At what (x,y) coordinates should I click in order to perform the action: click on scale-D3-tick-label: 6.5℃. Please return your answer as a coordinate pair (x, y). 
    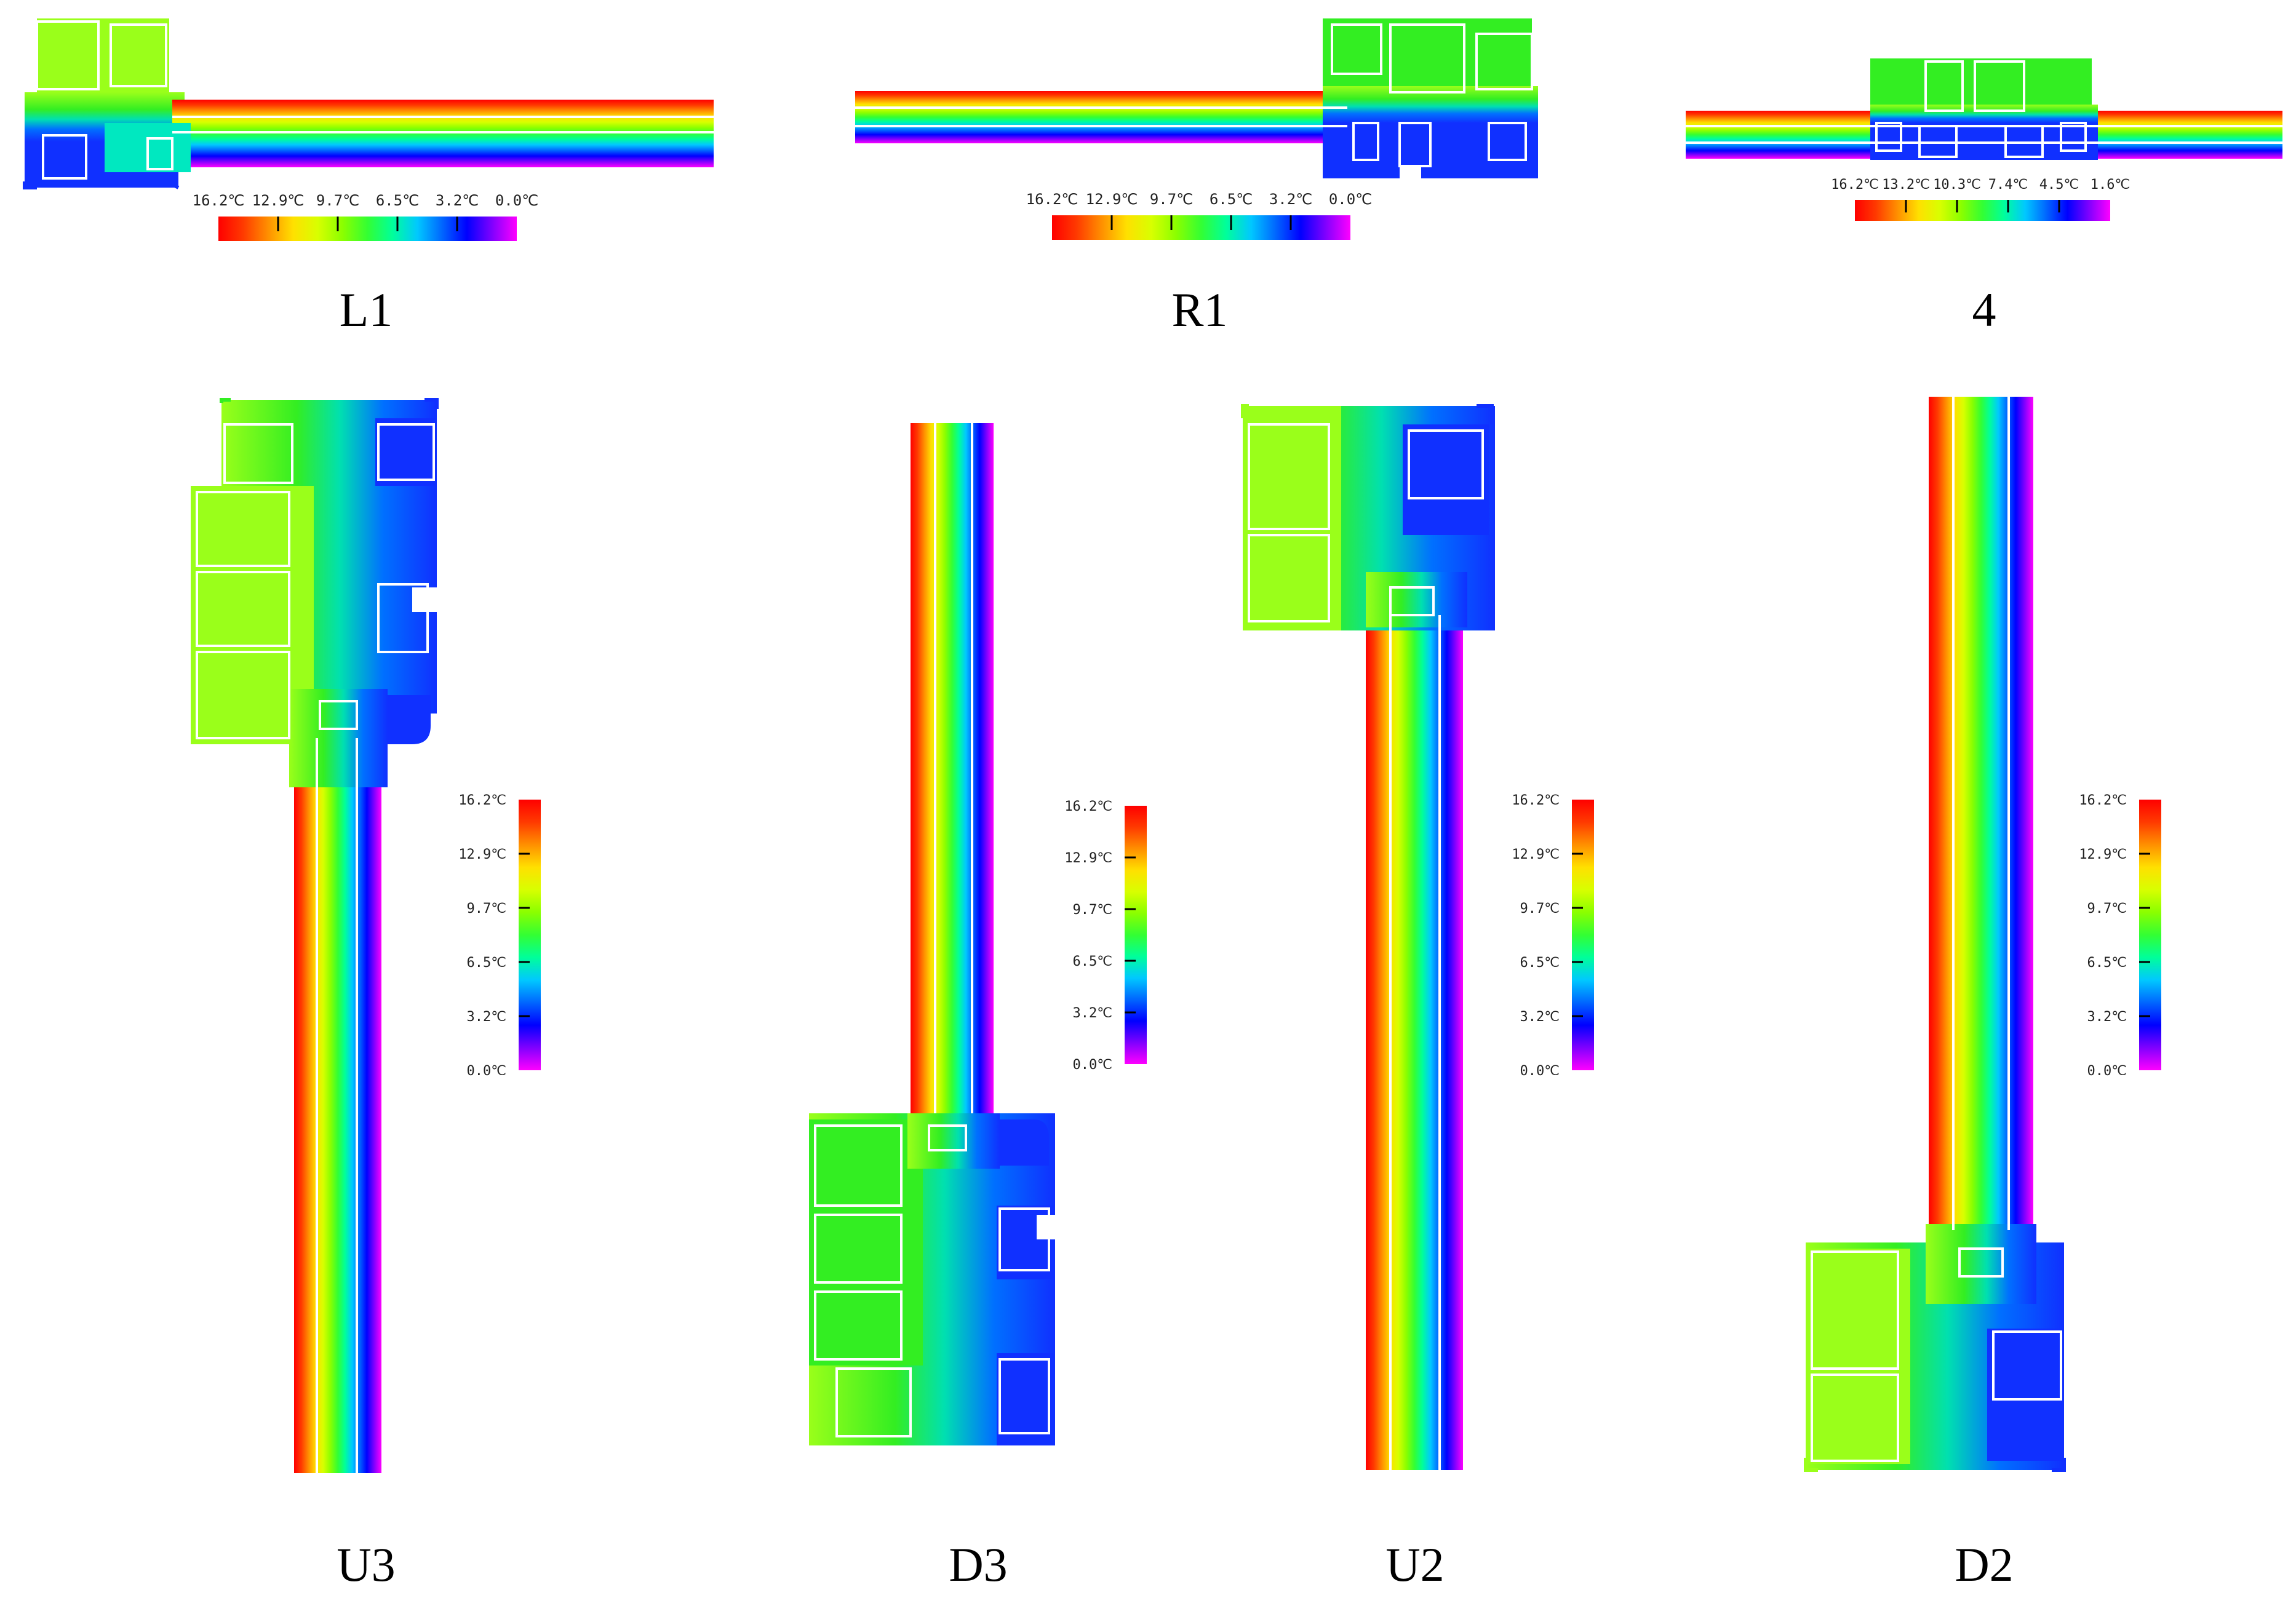
    Looking at the image, I should click on (1092, 961).